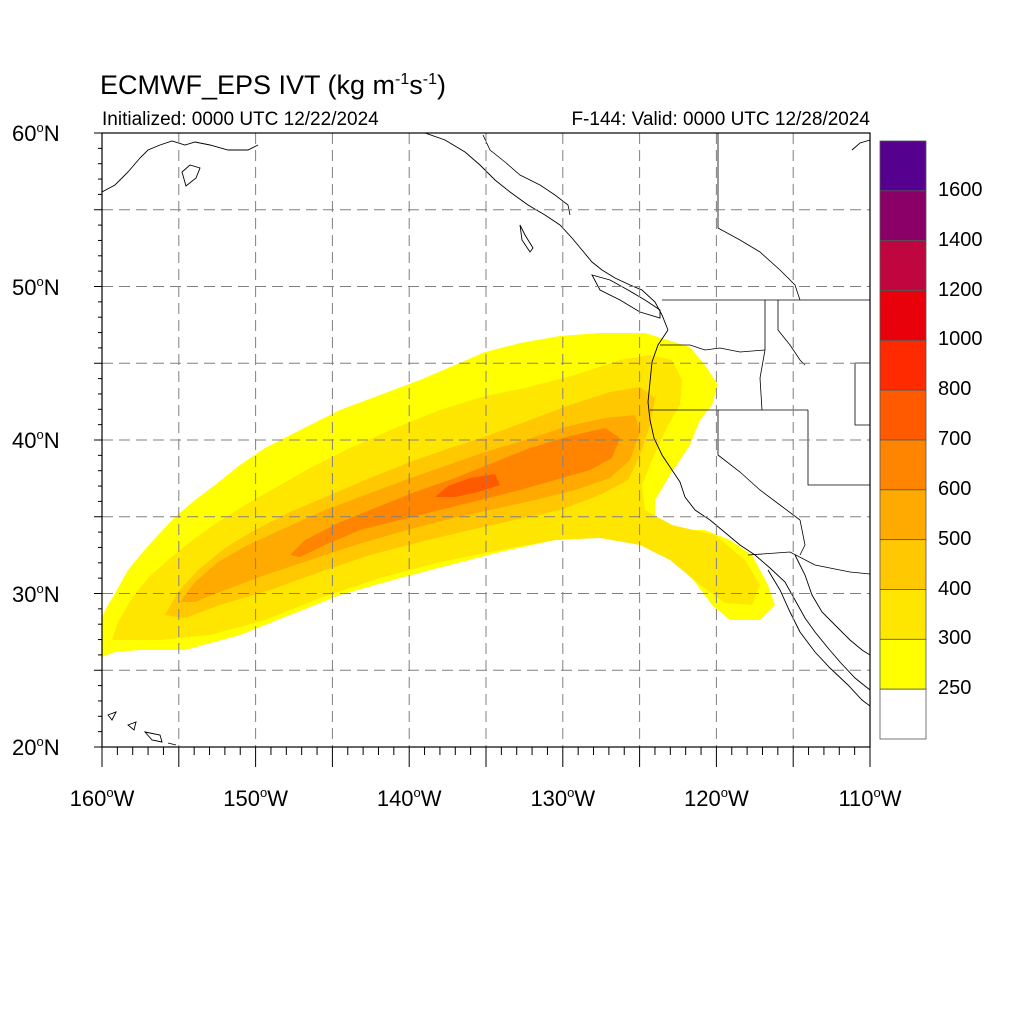  I want to click on us-mexico-border, so click(808, 563).